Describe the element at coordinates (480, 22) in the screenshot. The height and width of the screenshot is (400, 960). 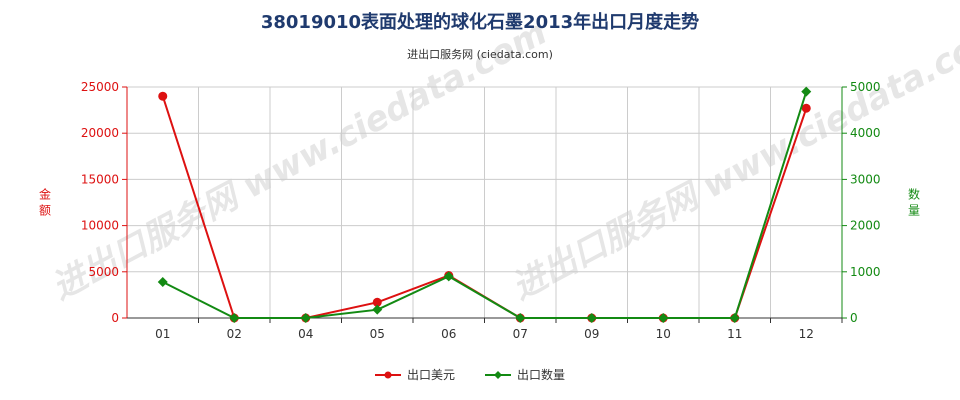
I see `chart-title: 38019010表面处理的球化石墨2013年出口月度走势` at that location.